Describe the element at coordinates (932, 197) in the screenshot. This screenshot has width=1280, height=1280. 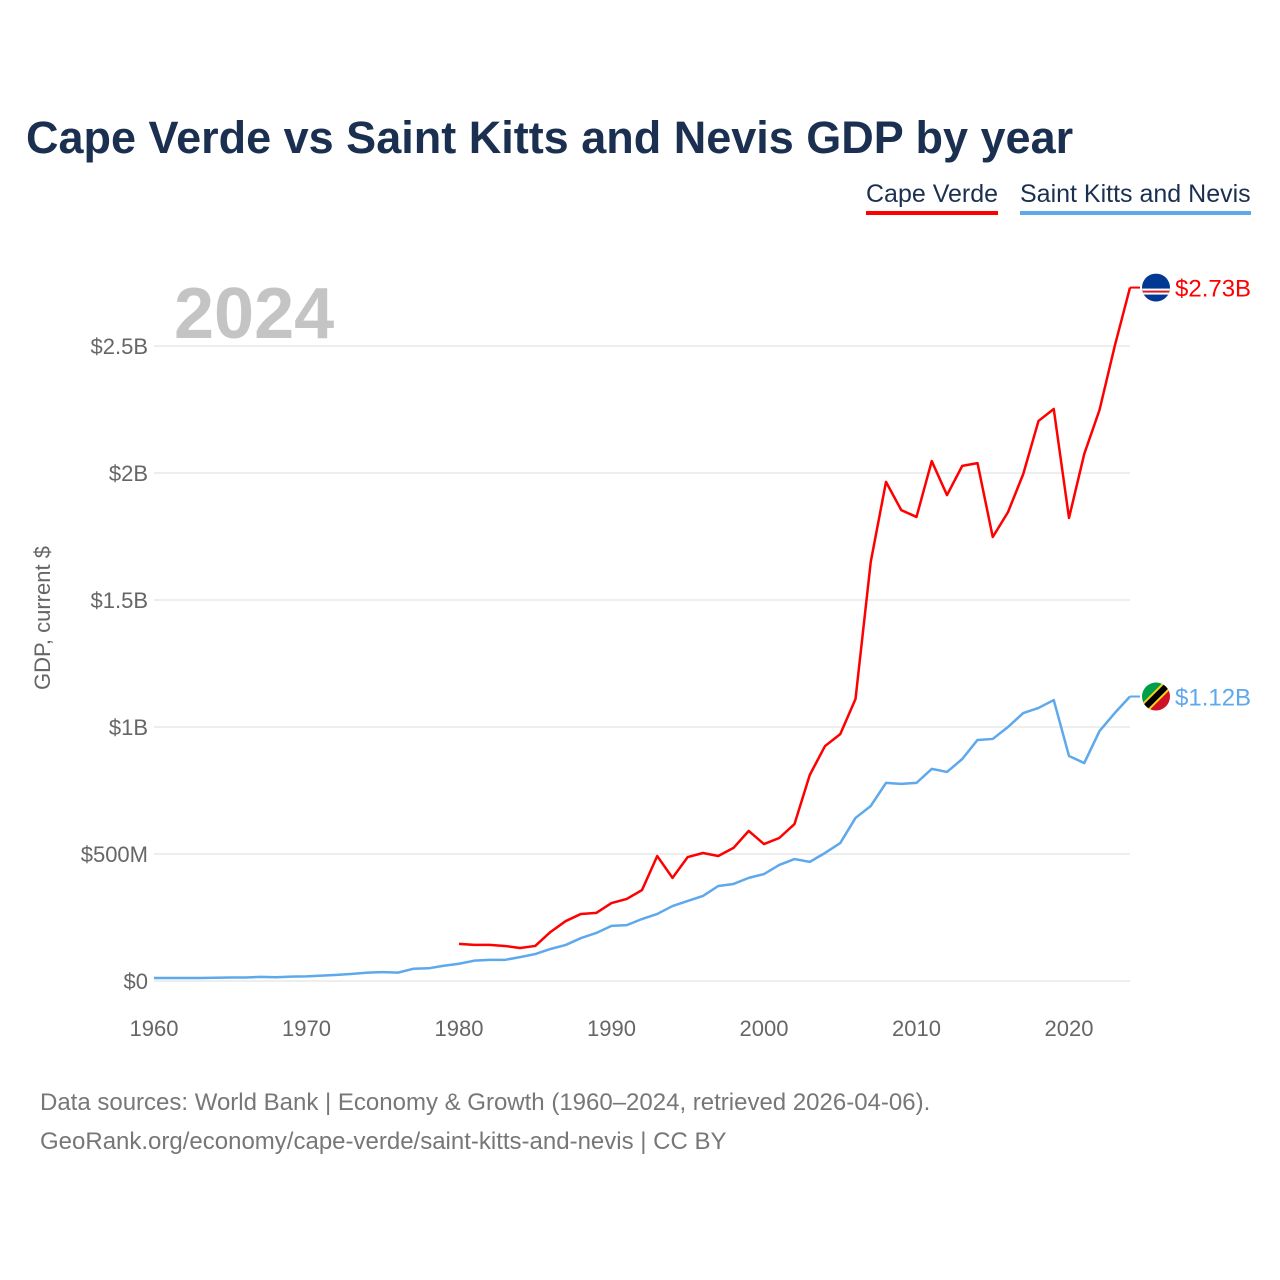
I see `legend-cape-verde: Cape Verde` at that location.